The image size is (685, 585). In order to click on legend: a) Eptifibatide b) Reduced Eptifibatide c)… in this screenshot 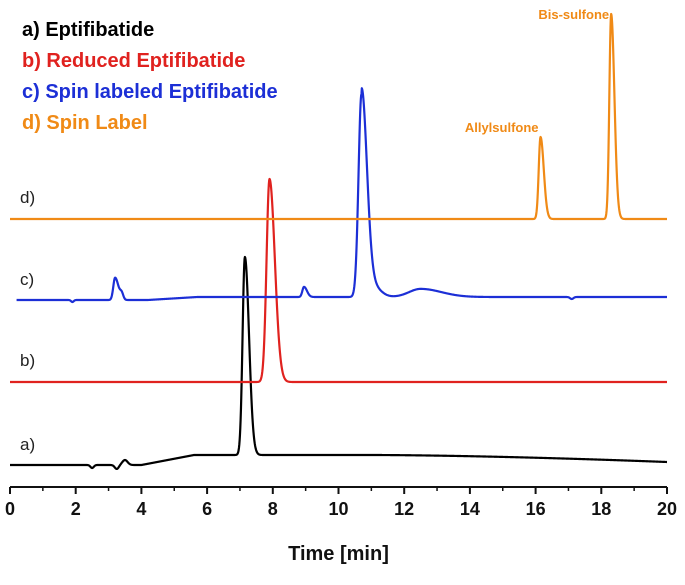, I will do `click(150, 76)`.